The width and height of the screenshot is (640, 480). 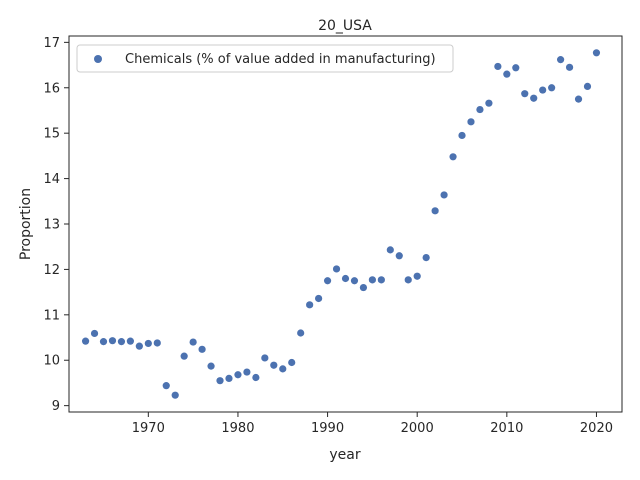 I want to click on legend-box, so click(x=265, y=58).